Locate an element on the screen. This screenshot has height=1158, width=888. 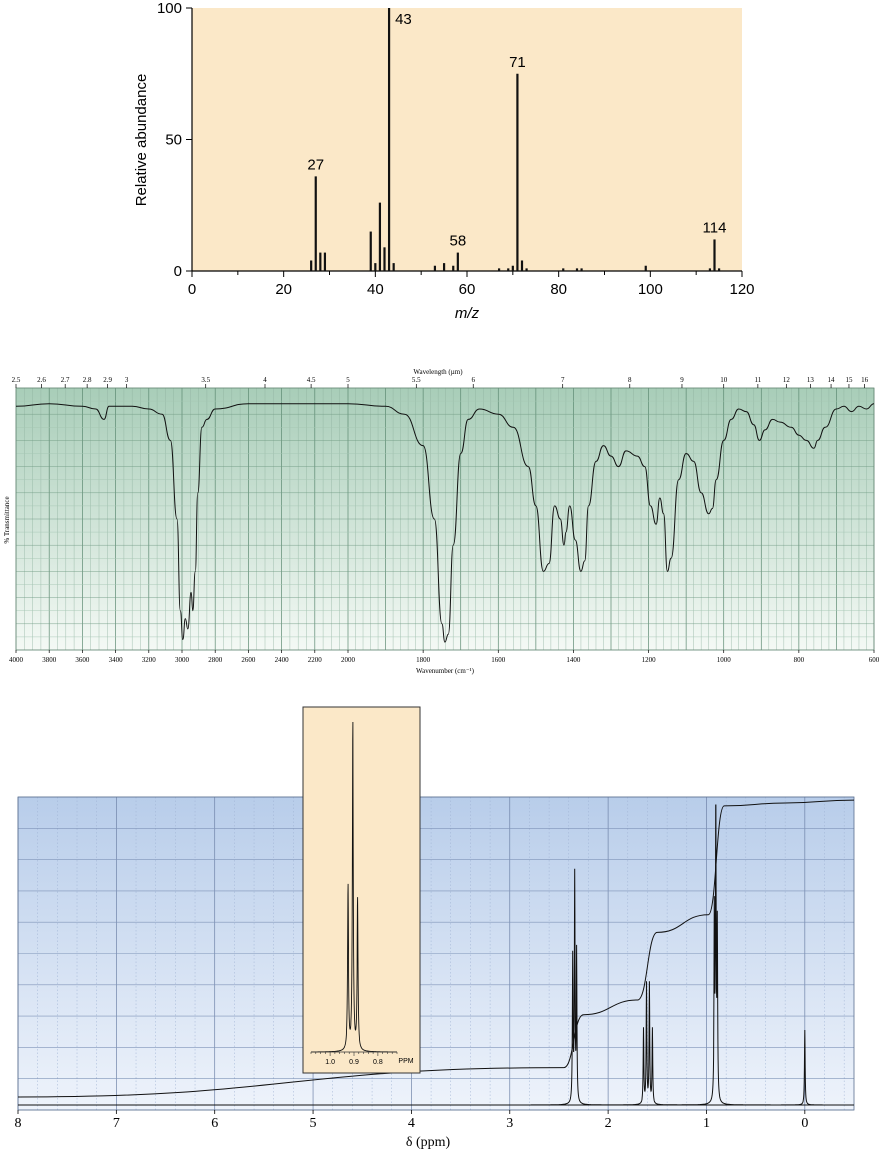
nmr-x-tick-label: 1 is located at coordinates (706, 1123).